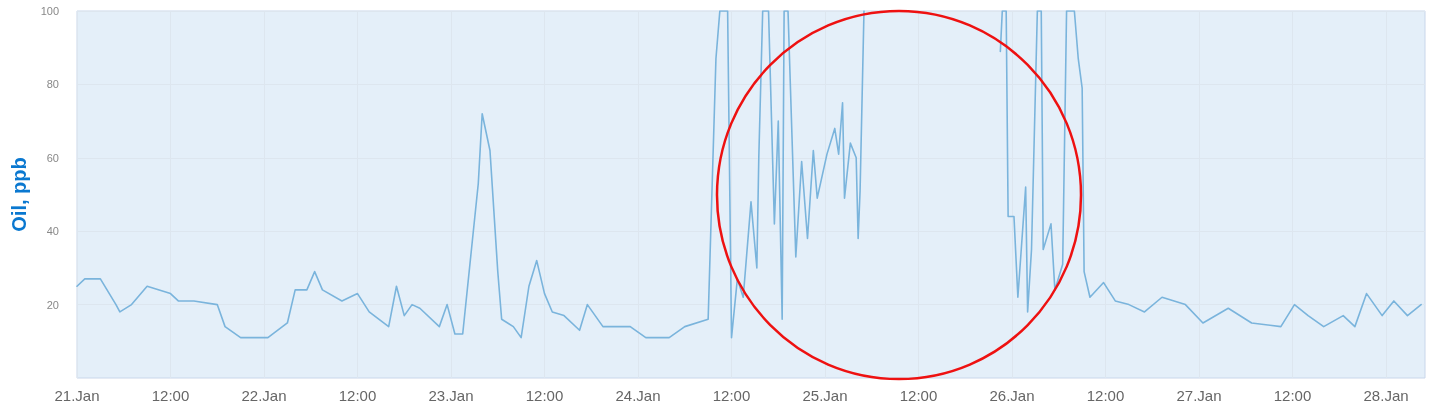 Image resolution: width=1429 pixels, height=410 pixels. What do you see at coordinates (19, 194) in the screenshot?
I see `y-axis-title: Oil, ppb` at bounding box center [19, 194].